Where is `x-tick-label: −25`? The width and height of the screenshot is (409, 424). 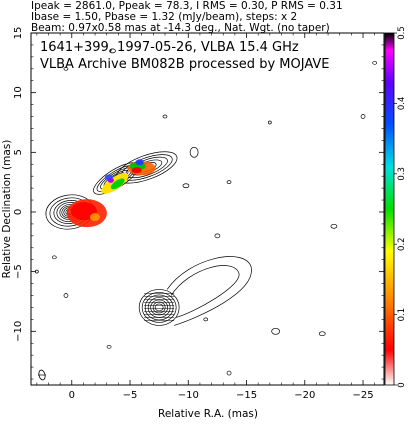 x-tick-label: −25 is located at coordinates (362, 395).